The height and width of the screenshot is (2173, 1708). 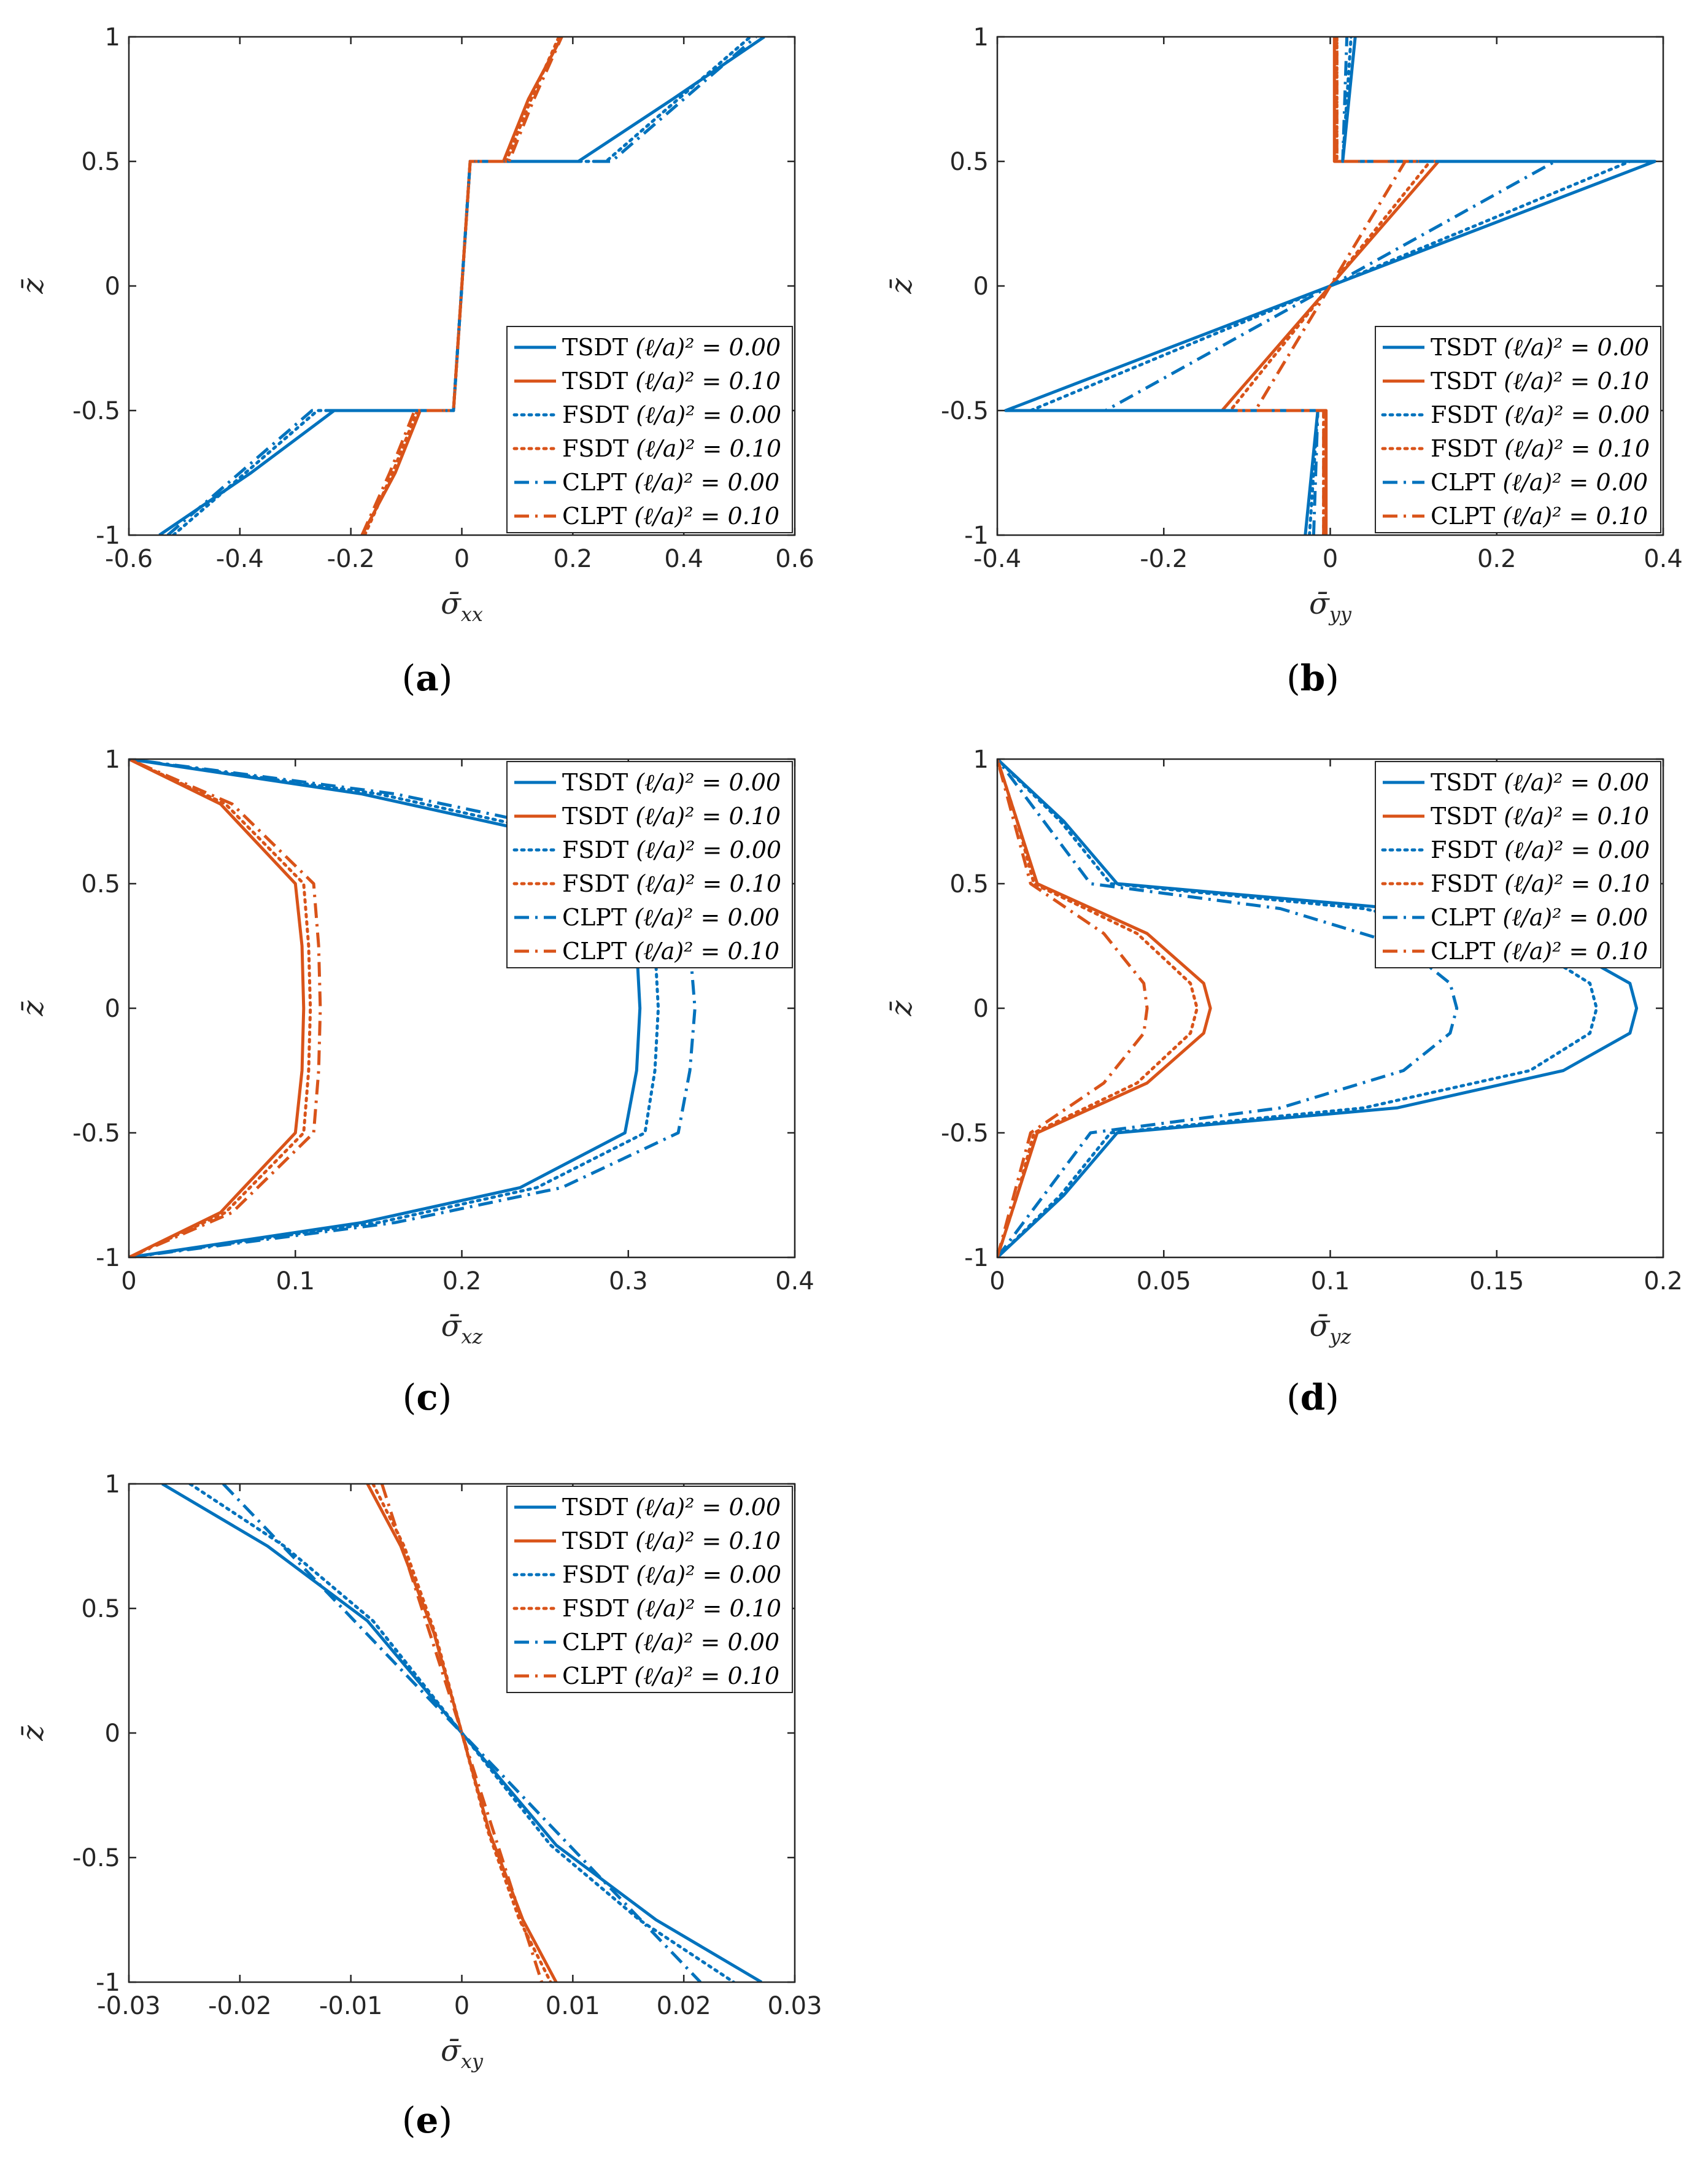 I want to click on x-tick-label: -0.6, so click(x=129, y=559).